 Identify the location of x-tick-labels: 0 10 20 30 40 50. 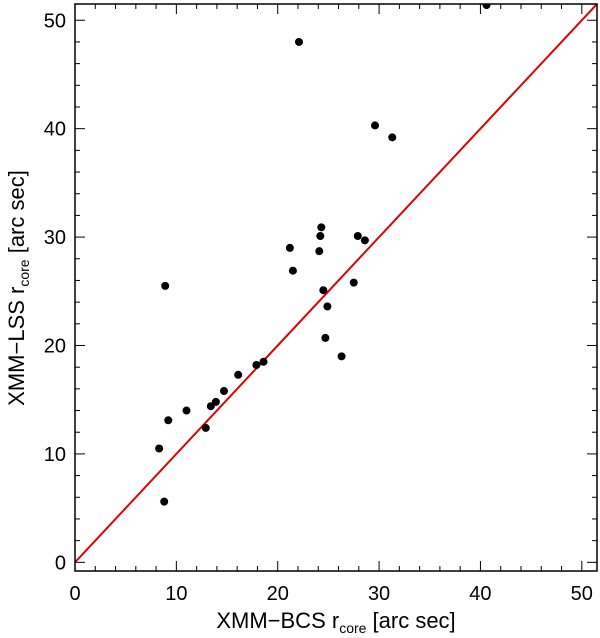
(330, 594).